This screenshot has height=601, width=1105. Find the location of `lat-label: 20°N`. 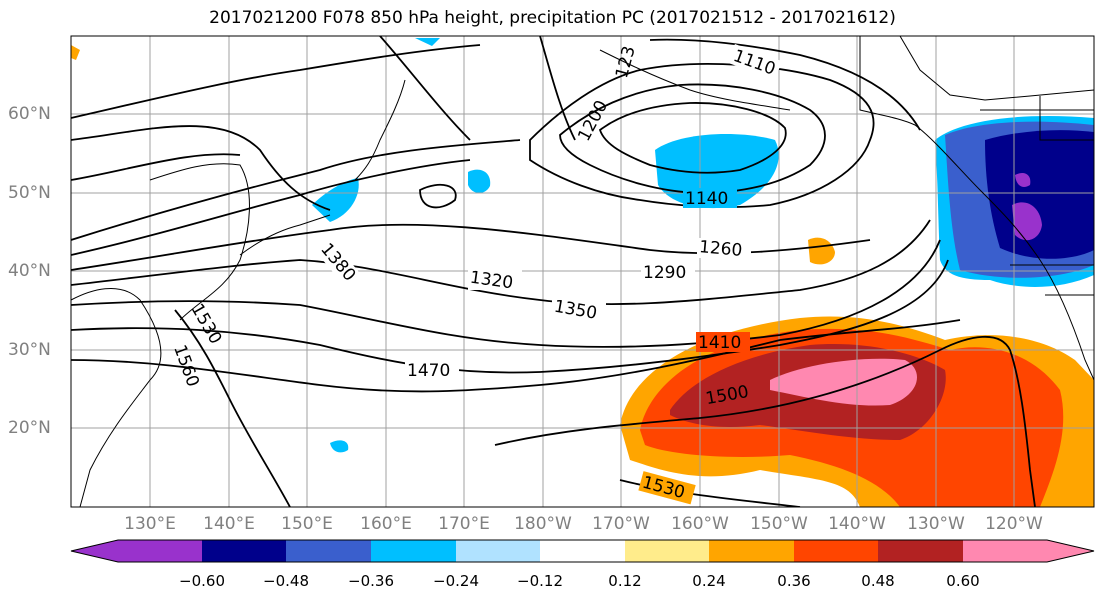

lat-label: 20°N is located at coordinates (29, 428).